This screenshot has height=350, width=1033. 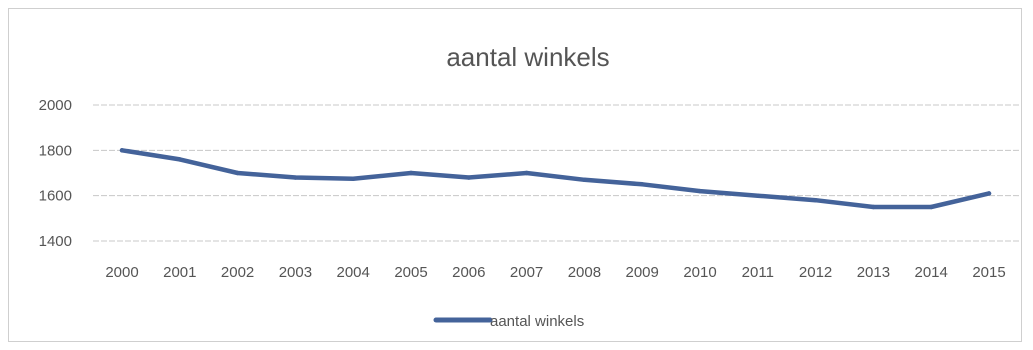 I want to click on y-tick-label: 1600, so click(x=55, y=196).